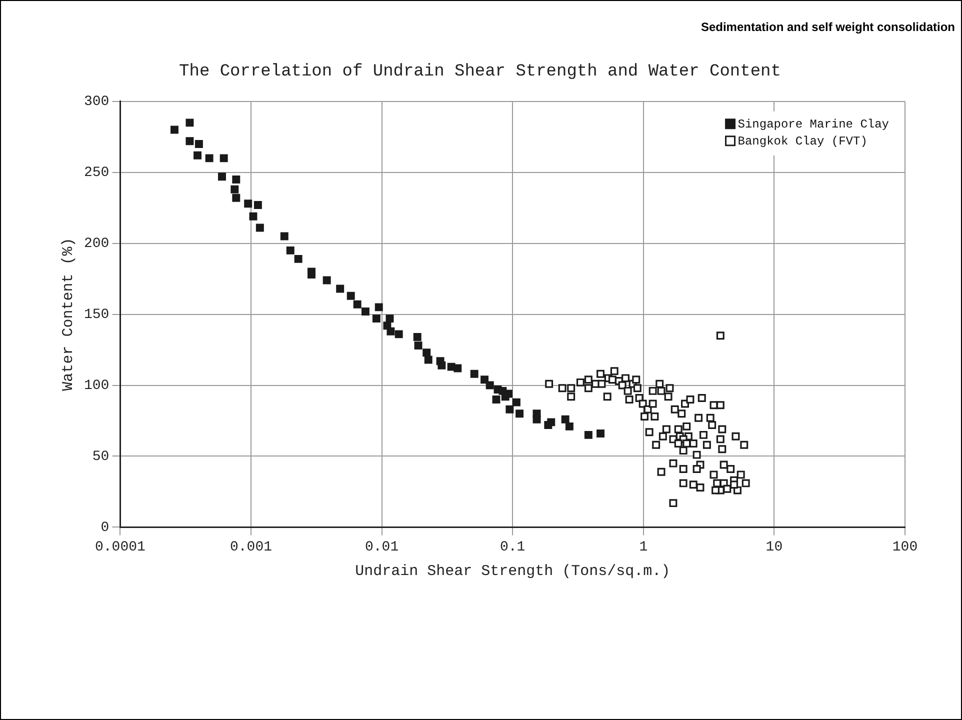  Describe the element at coordinates (97, 244) in the screenshot. I see `y-tick-label: 200` at that location.